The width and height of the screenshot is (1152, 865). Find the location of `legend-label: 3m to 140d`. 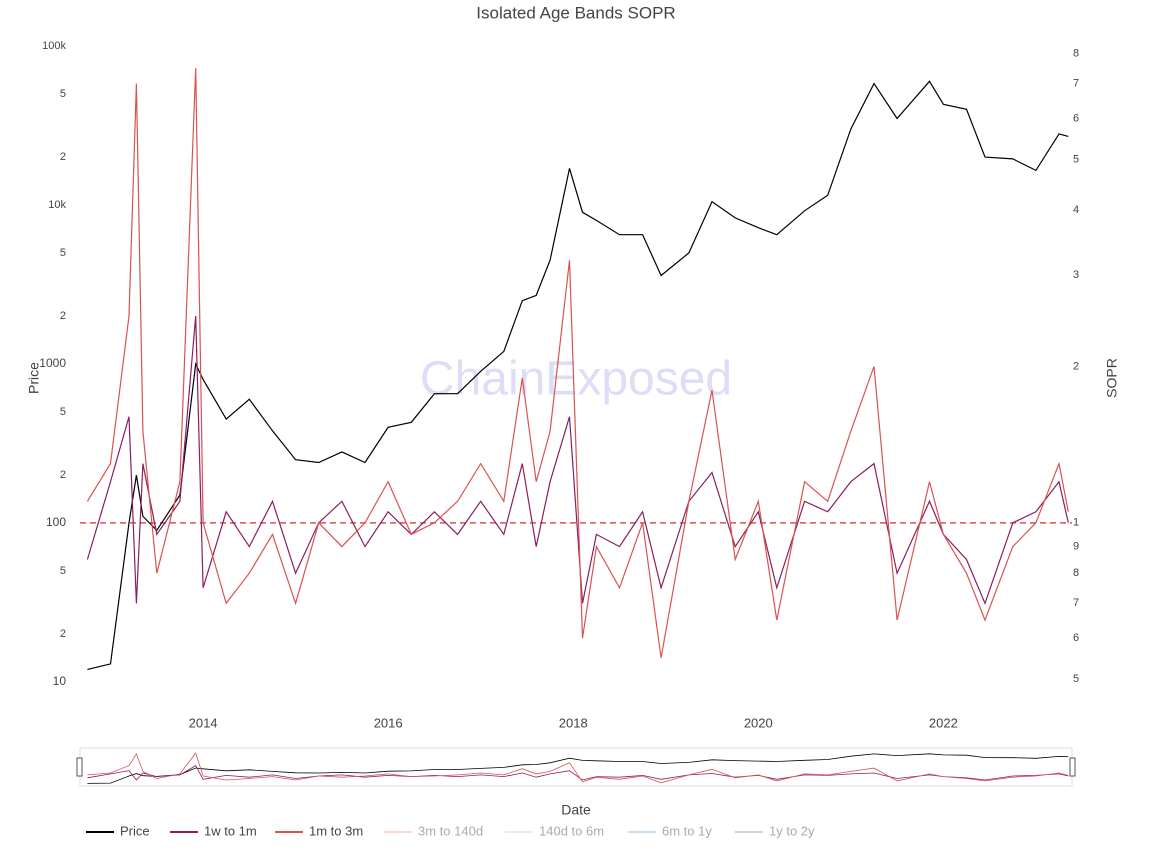

legend-label: 3m to 140d is located at coordinates (450, 830).